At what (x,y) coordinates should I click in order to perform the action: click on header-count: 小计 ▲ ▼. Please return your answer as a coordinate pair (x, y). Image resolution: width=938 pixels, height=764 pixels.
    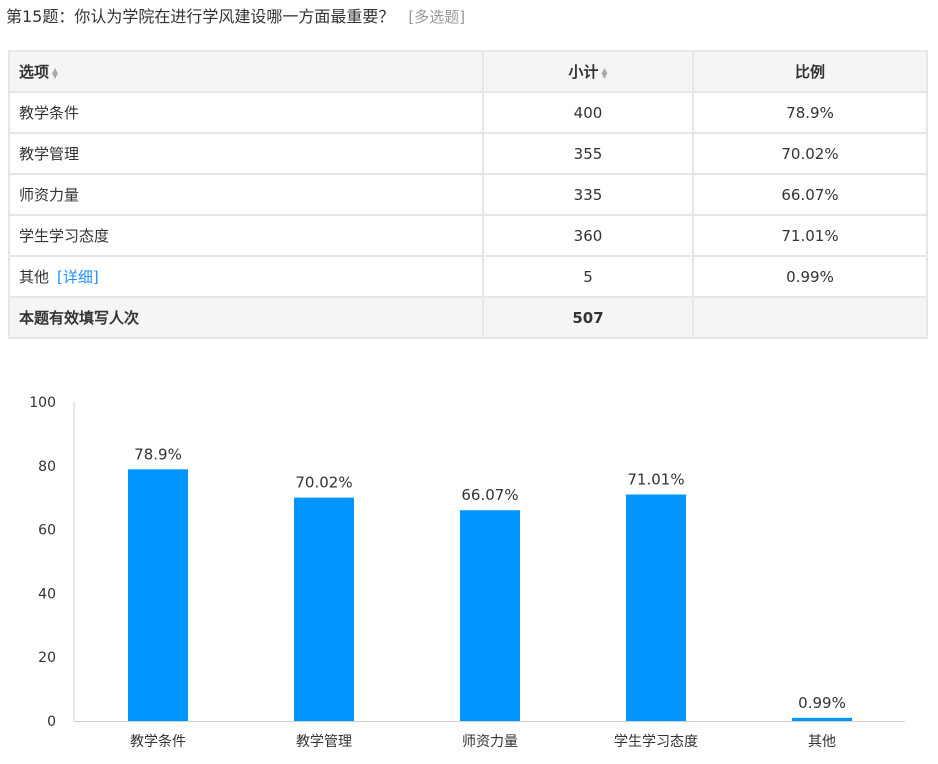
    Looking at the image, I should click on (588, 71).